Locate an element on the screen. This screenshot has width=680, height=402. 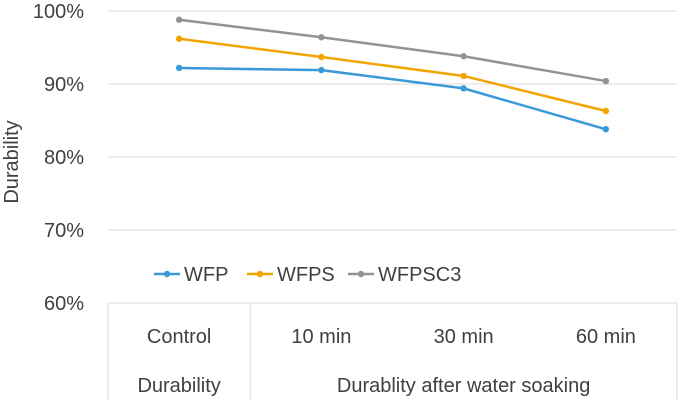
legend-entry-wfps: WFPS is located at coordinates (291, 275).